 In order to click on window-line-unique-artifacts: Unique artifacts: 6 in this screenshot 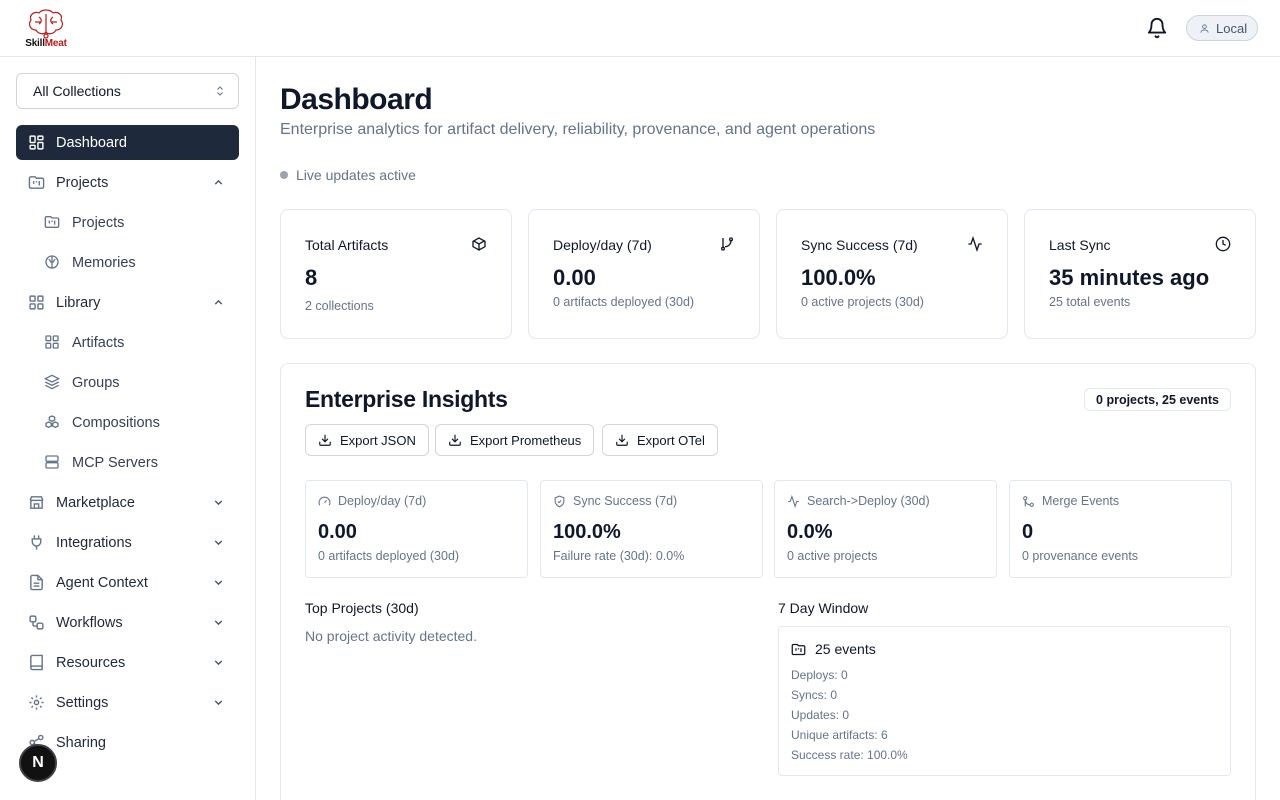, I will do `click(839, 735)`.